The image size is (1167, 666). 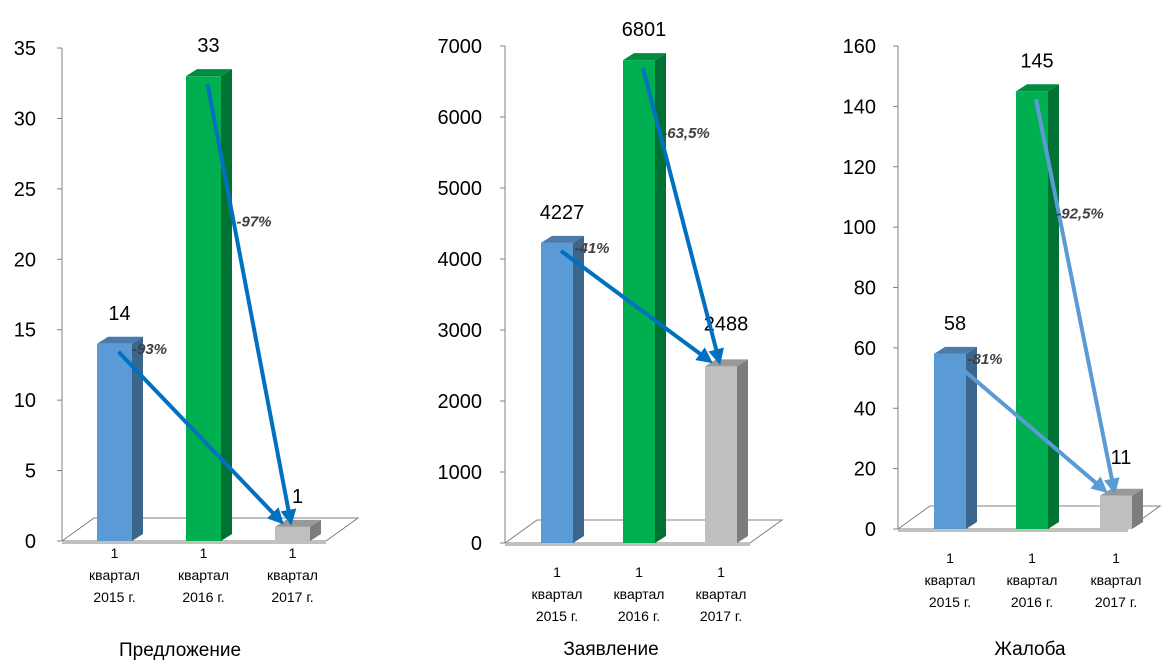 What do you see at coordinates (562, 213) in the screenshot?
I see `data-label: 4227` at bounding box center [562, 213].